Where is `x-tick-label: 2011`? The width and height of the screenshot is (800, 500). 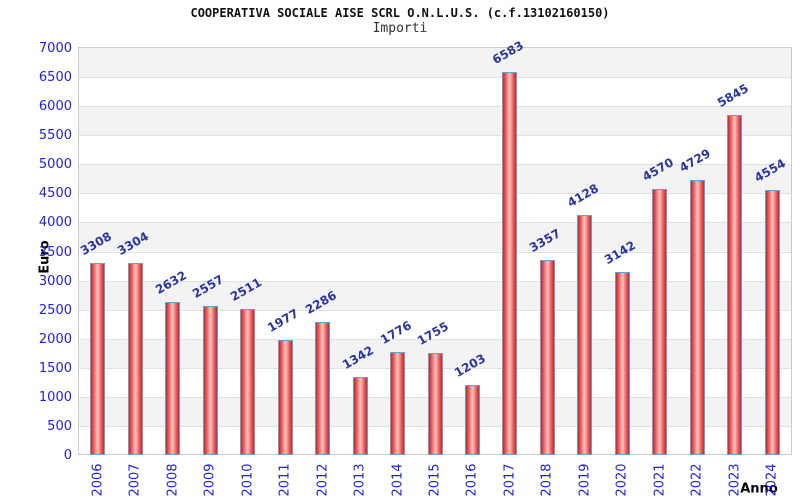
x-tick-label: 2011 is located at coordinates (285, 480).